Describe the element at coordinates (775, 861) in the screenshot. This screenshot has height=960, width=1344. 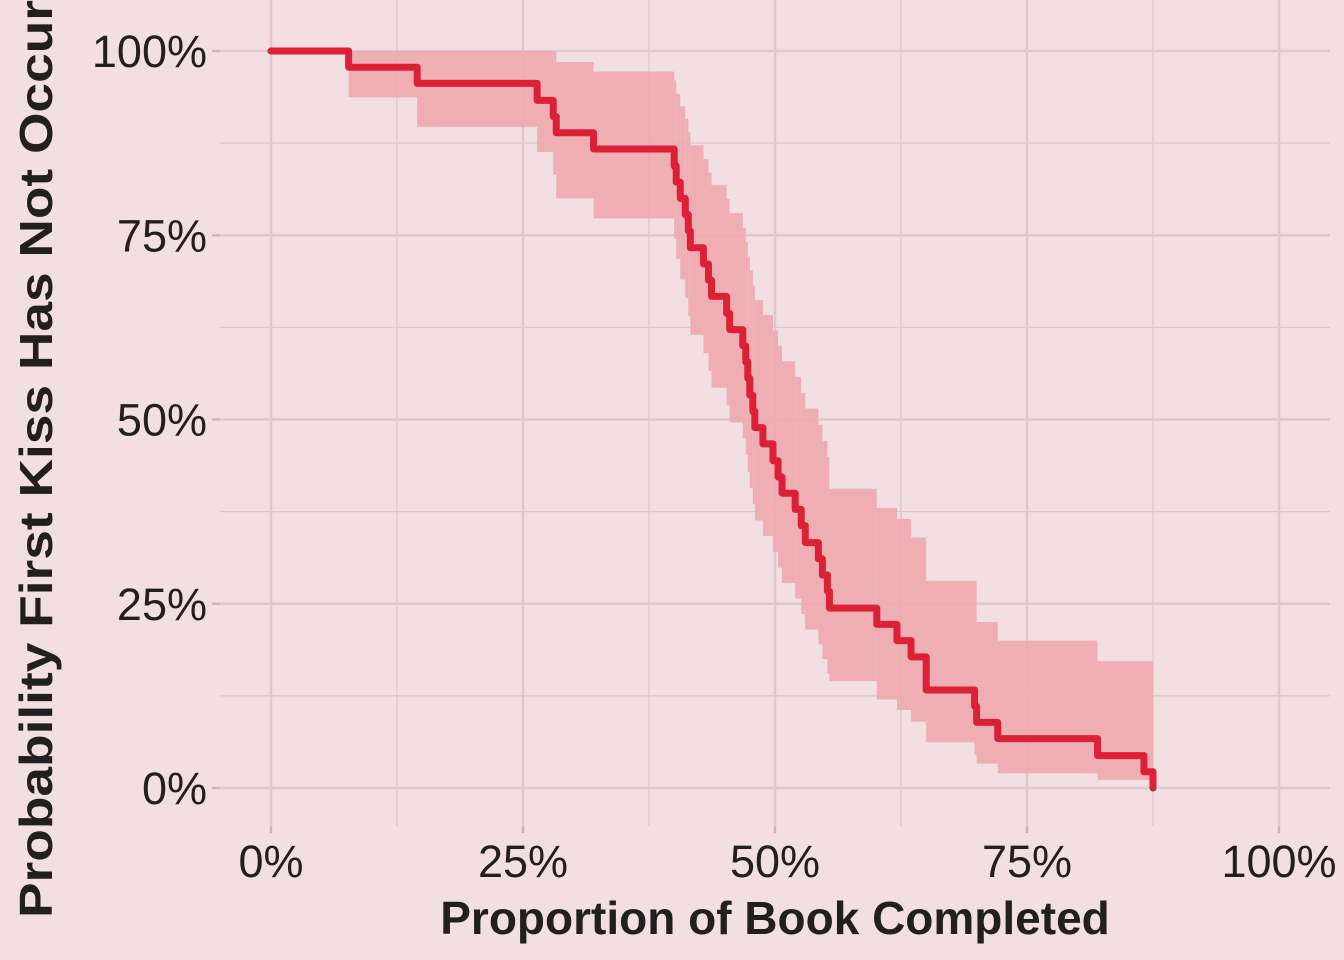
I see `x-tick-label: 50%` at that location.